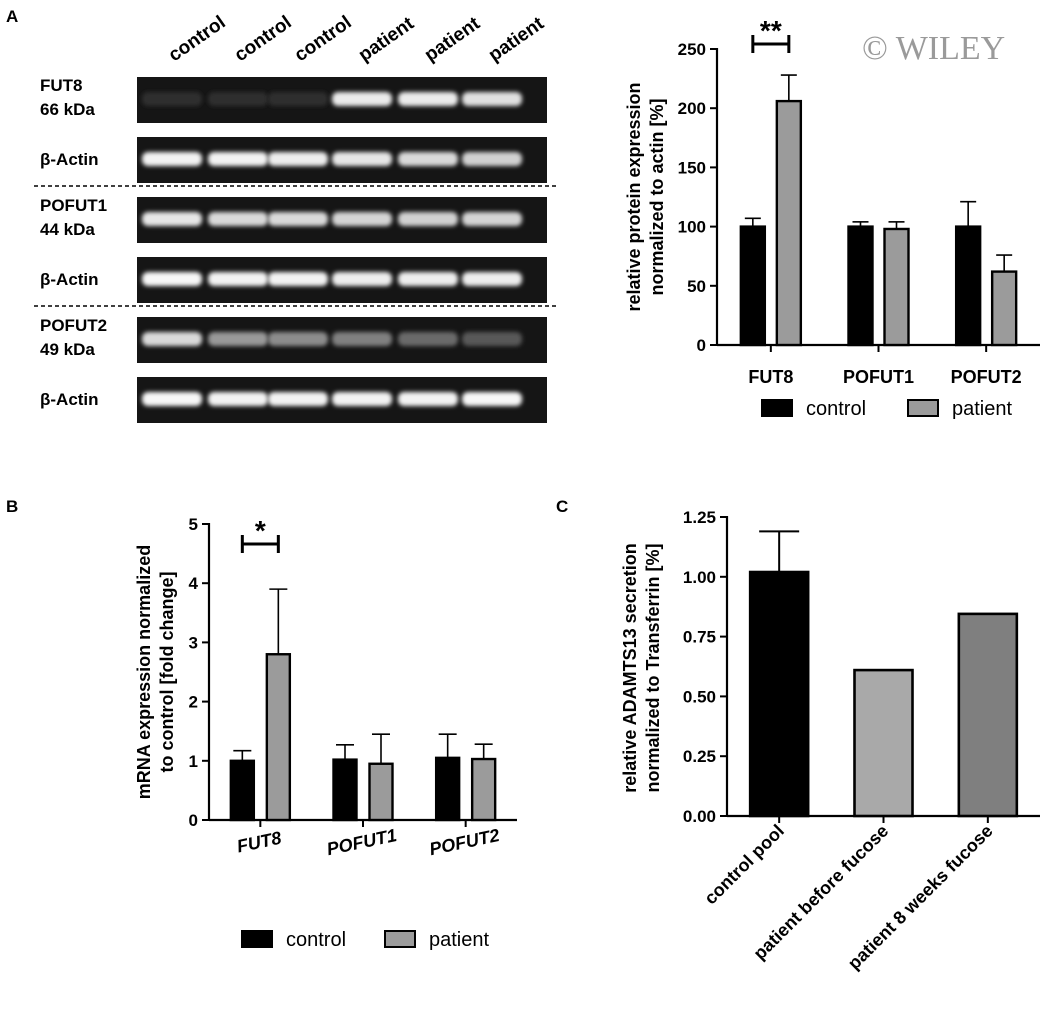 The height and width of the screenshot is (1024, 1064). Describe the element at coordinates (144, 672) in the screenshot. I see `y-axis-label: mRNA expression normalized` at that location.